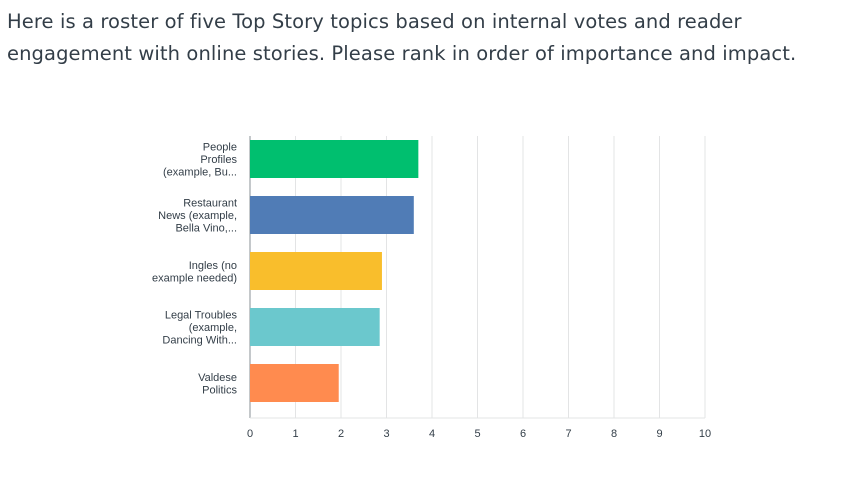 The width and height of the screenshot is (848, 500). I want to click on category-label-line: Profiles, so click(218, 160).